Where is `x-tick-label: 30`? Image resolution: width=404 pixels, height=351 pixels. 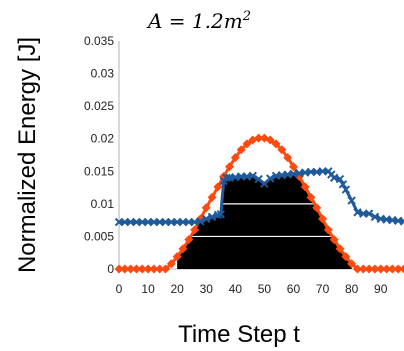 x-tick-label: 30 is located at coordinates (207, 289).